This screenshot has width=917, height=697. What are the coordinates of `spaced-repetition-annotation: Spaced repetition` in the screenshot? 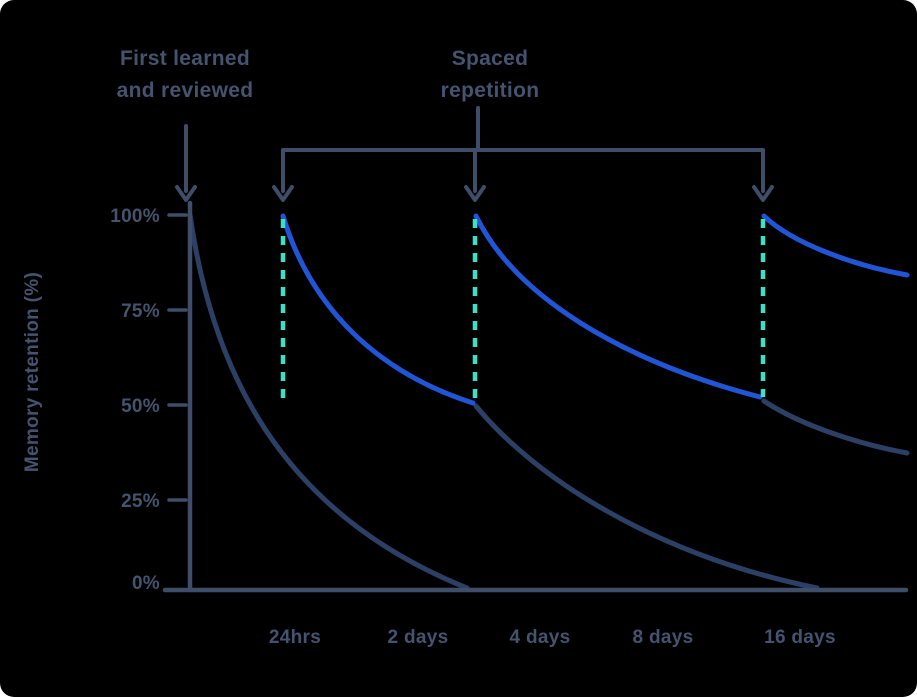 It's located at (523, 124).